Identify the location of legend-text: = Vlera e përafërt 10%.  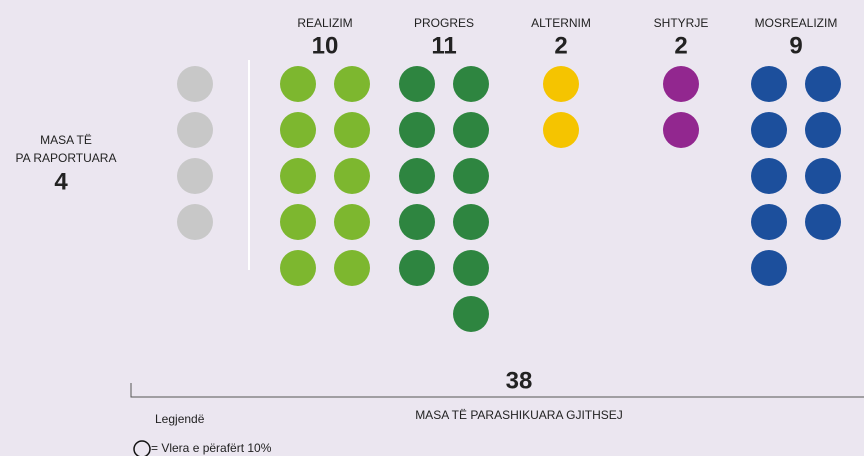
(211, 448).